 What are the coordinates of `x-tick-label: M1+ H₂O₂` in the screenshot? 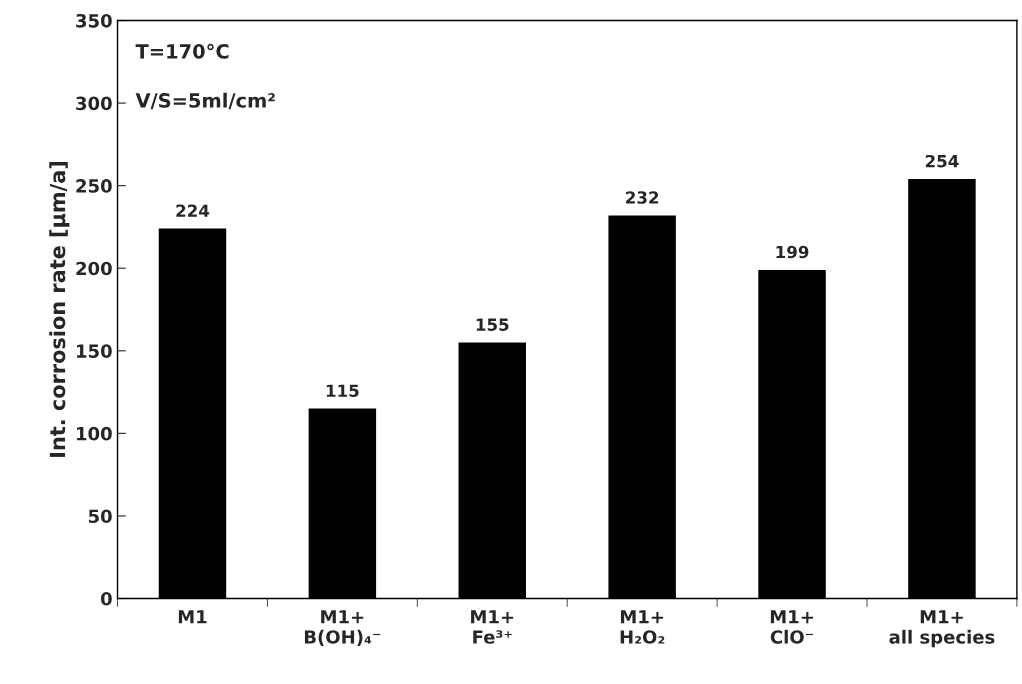 It's located at (642, 627).